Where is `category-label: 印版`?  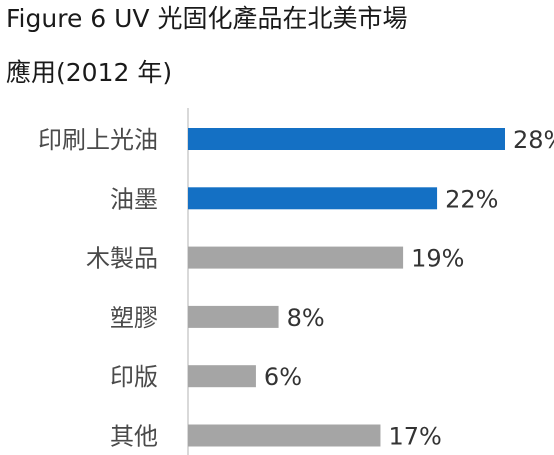
category-label: 印版 is located at coordinates (134, 377).